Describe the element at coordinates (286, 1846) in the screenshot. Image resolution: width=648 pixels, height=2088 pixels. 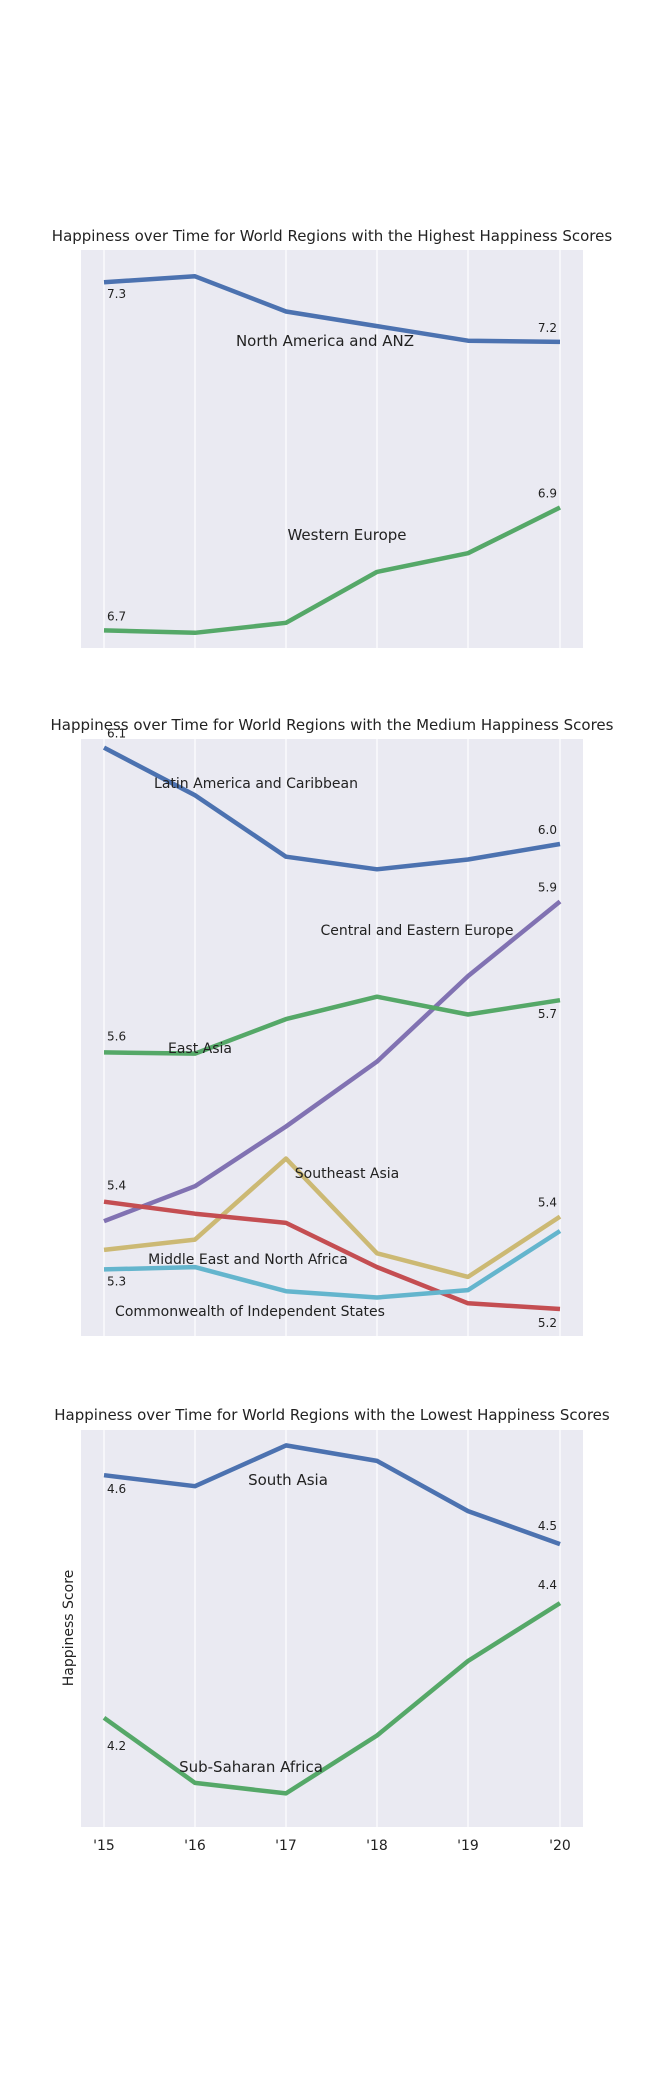
I see `x-tick-label-17: '17` at that location.